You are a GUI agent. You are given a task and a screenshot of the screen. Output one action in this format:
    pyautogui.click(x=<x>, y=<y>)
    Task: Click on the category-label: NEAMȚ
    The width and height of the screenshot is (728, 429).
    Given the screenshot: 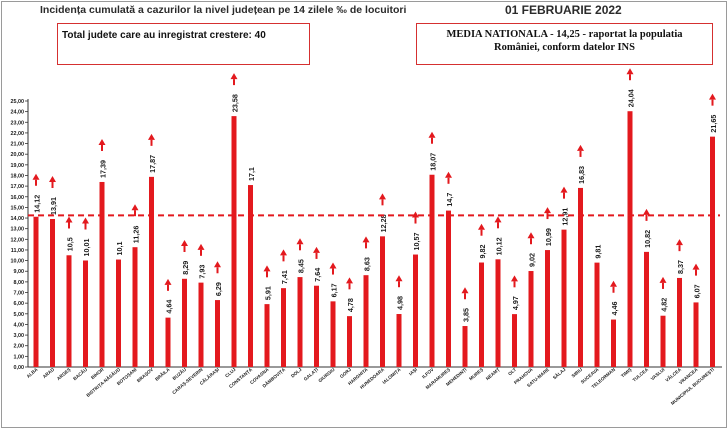 What is the action you would take?
    pyautogui.click(x=493, y=374)
    